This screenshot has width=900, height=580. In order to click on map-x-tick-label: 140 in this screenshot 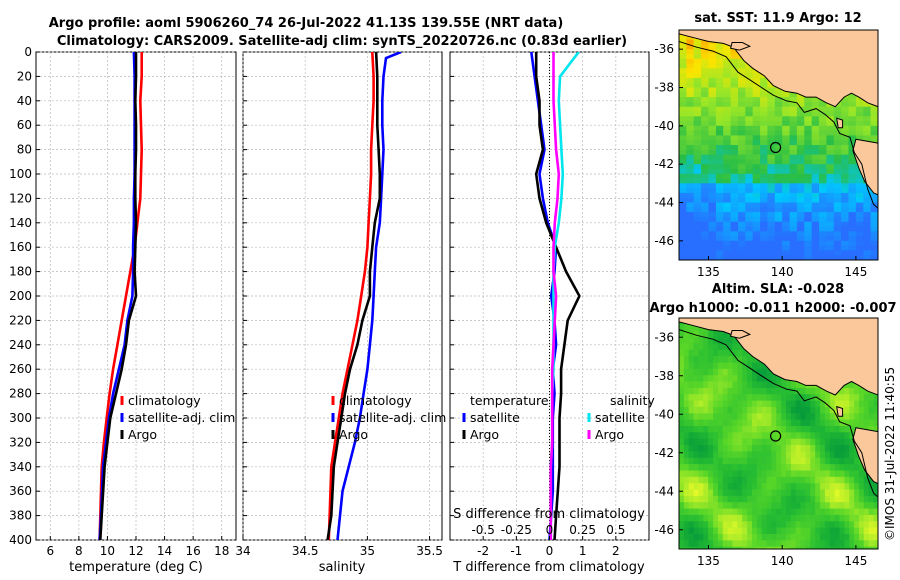, I will do `click(782, 561)`.